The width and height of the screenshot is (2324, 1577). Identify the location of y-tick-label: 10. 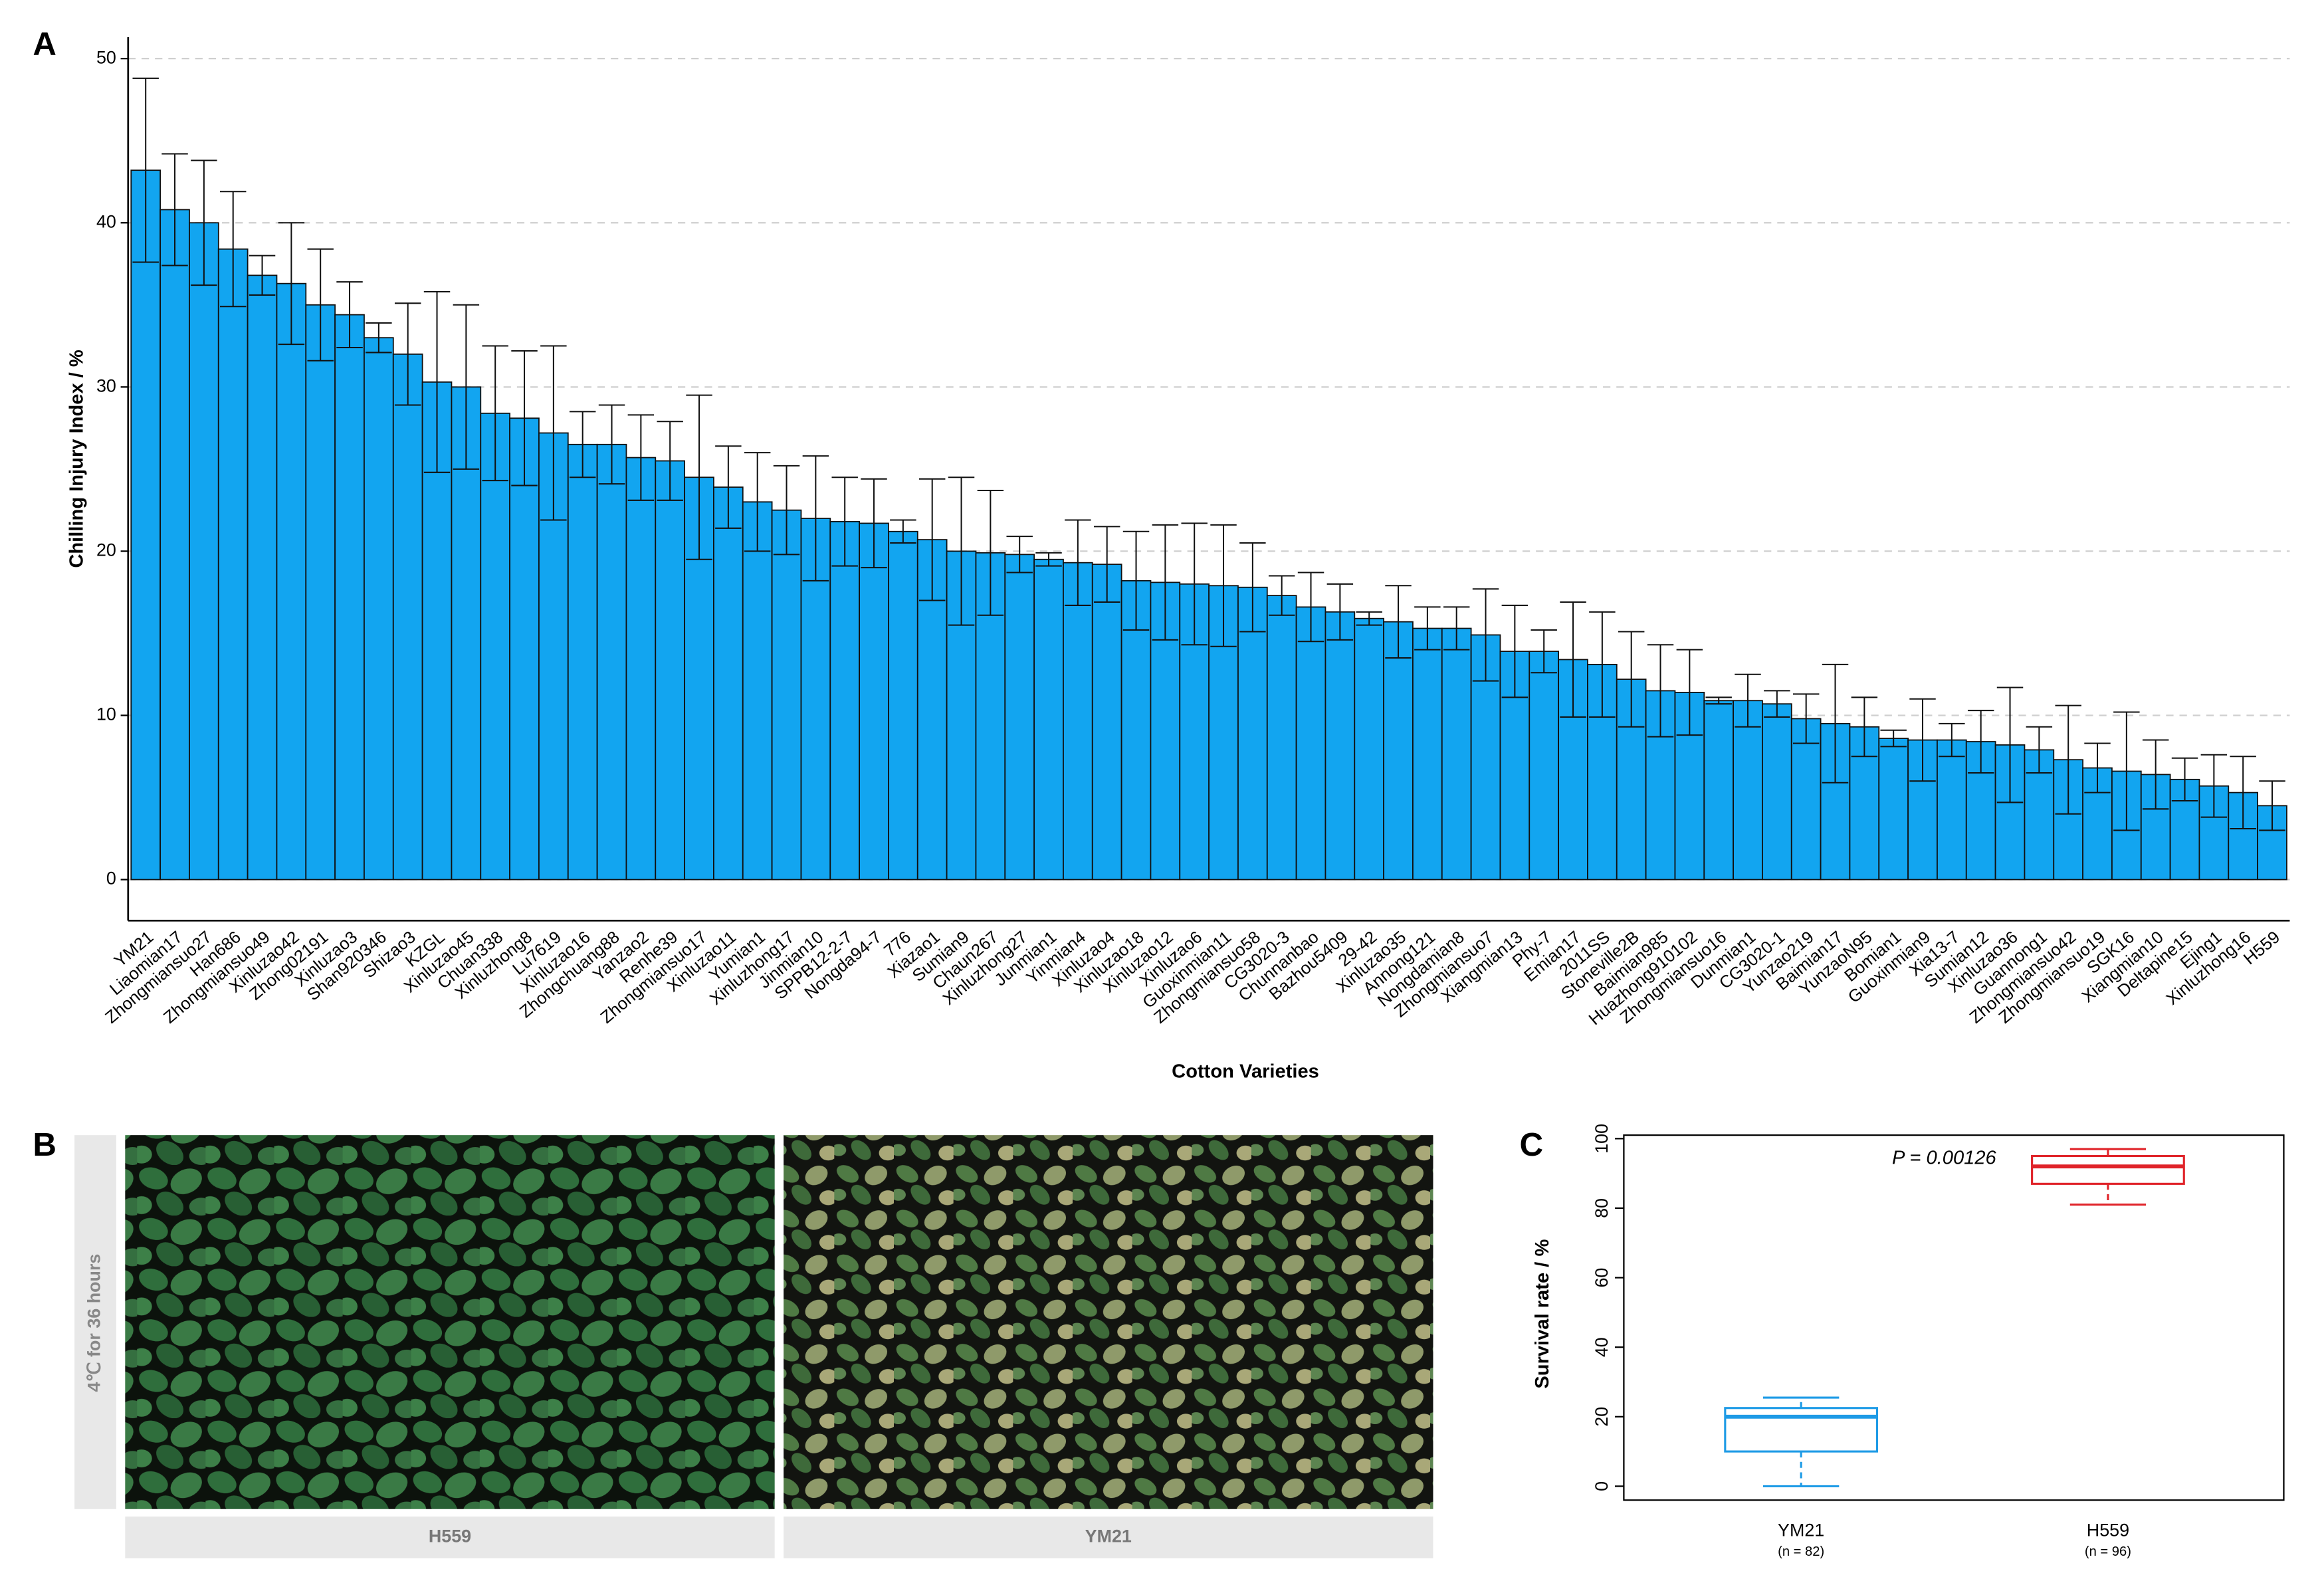
(106, 714).